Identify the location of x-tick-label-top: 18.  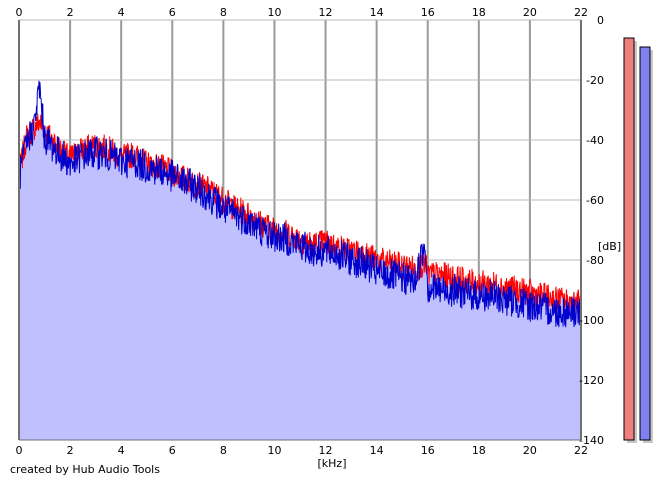
(479, 12).